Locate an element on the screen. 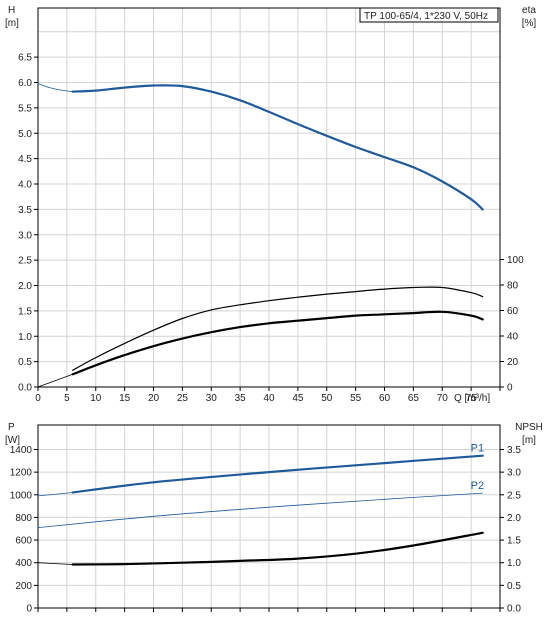  right-tick-label: 100 is located at coordinates (515, 260).